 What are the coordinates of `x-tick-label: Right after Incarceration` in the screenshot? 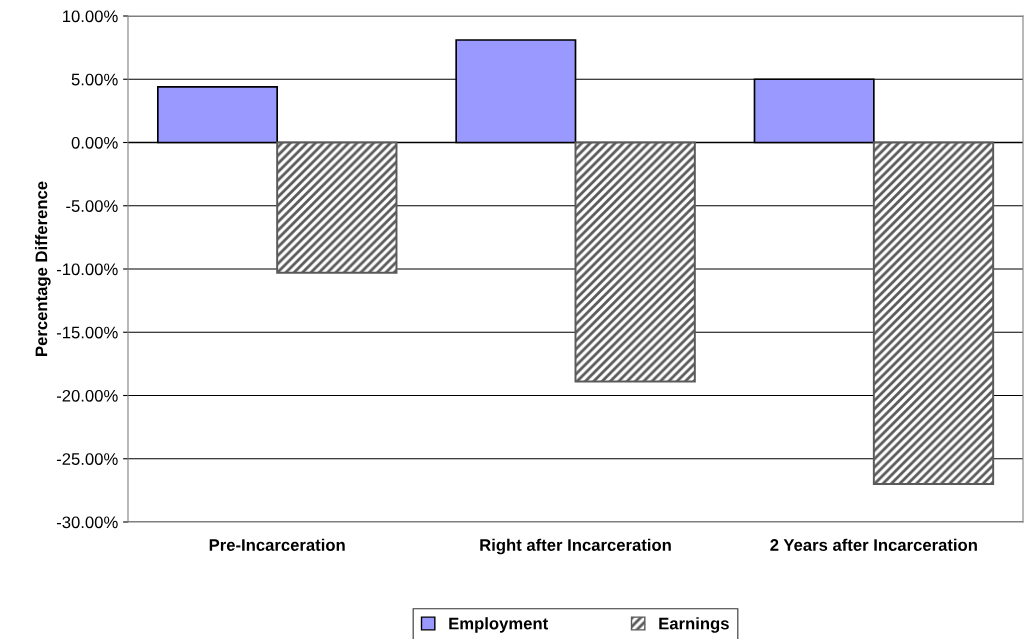 It's located at (575, 546).